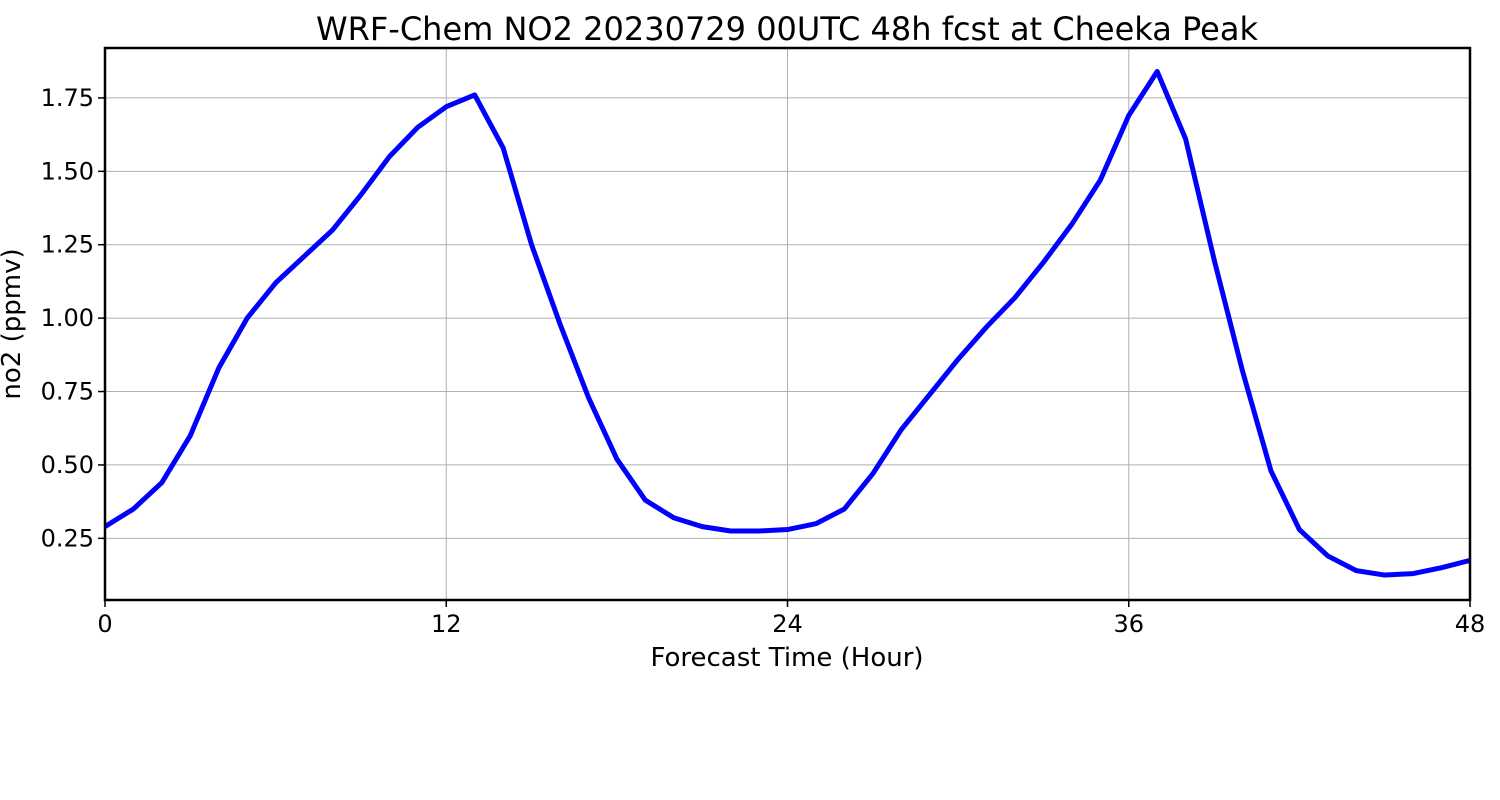 The image size is (1500, 800). Describe the element at coordinates (1128, 624) in the screenshot. I see `x-tick-label: 36` at that location.